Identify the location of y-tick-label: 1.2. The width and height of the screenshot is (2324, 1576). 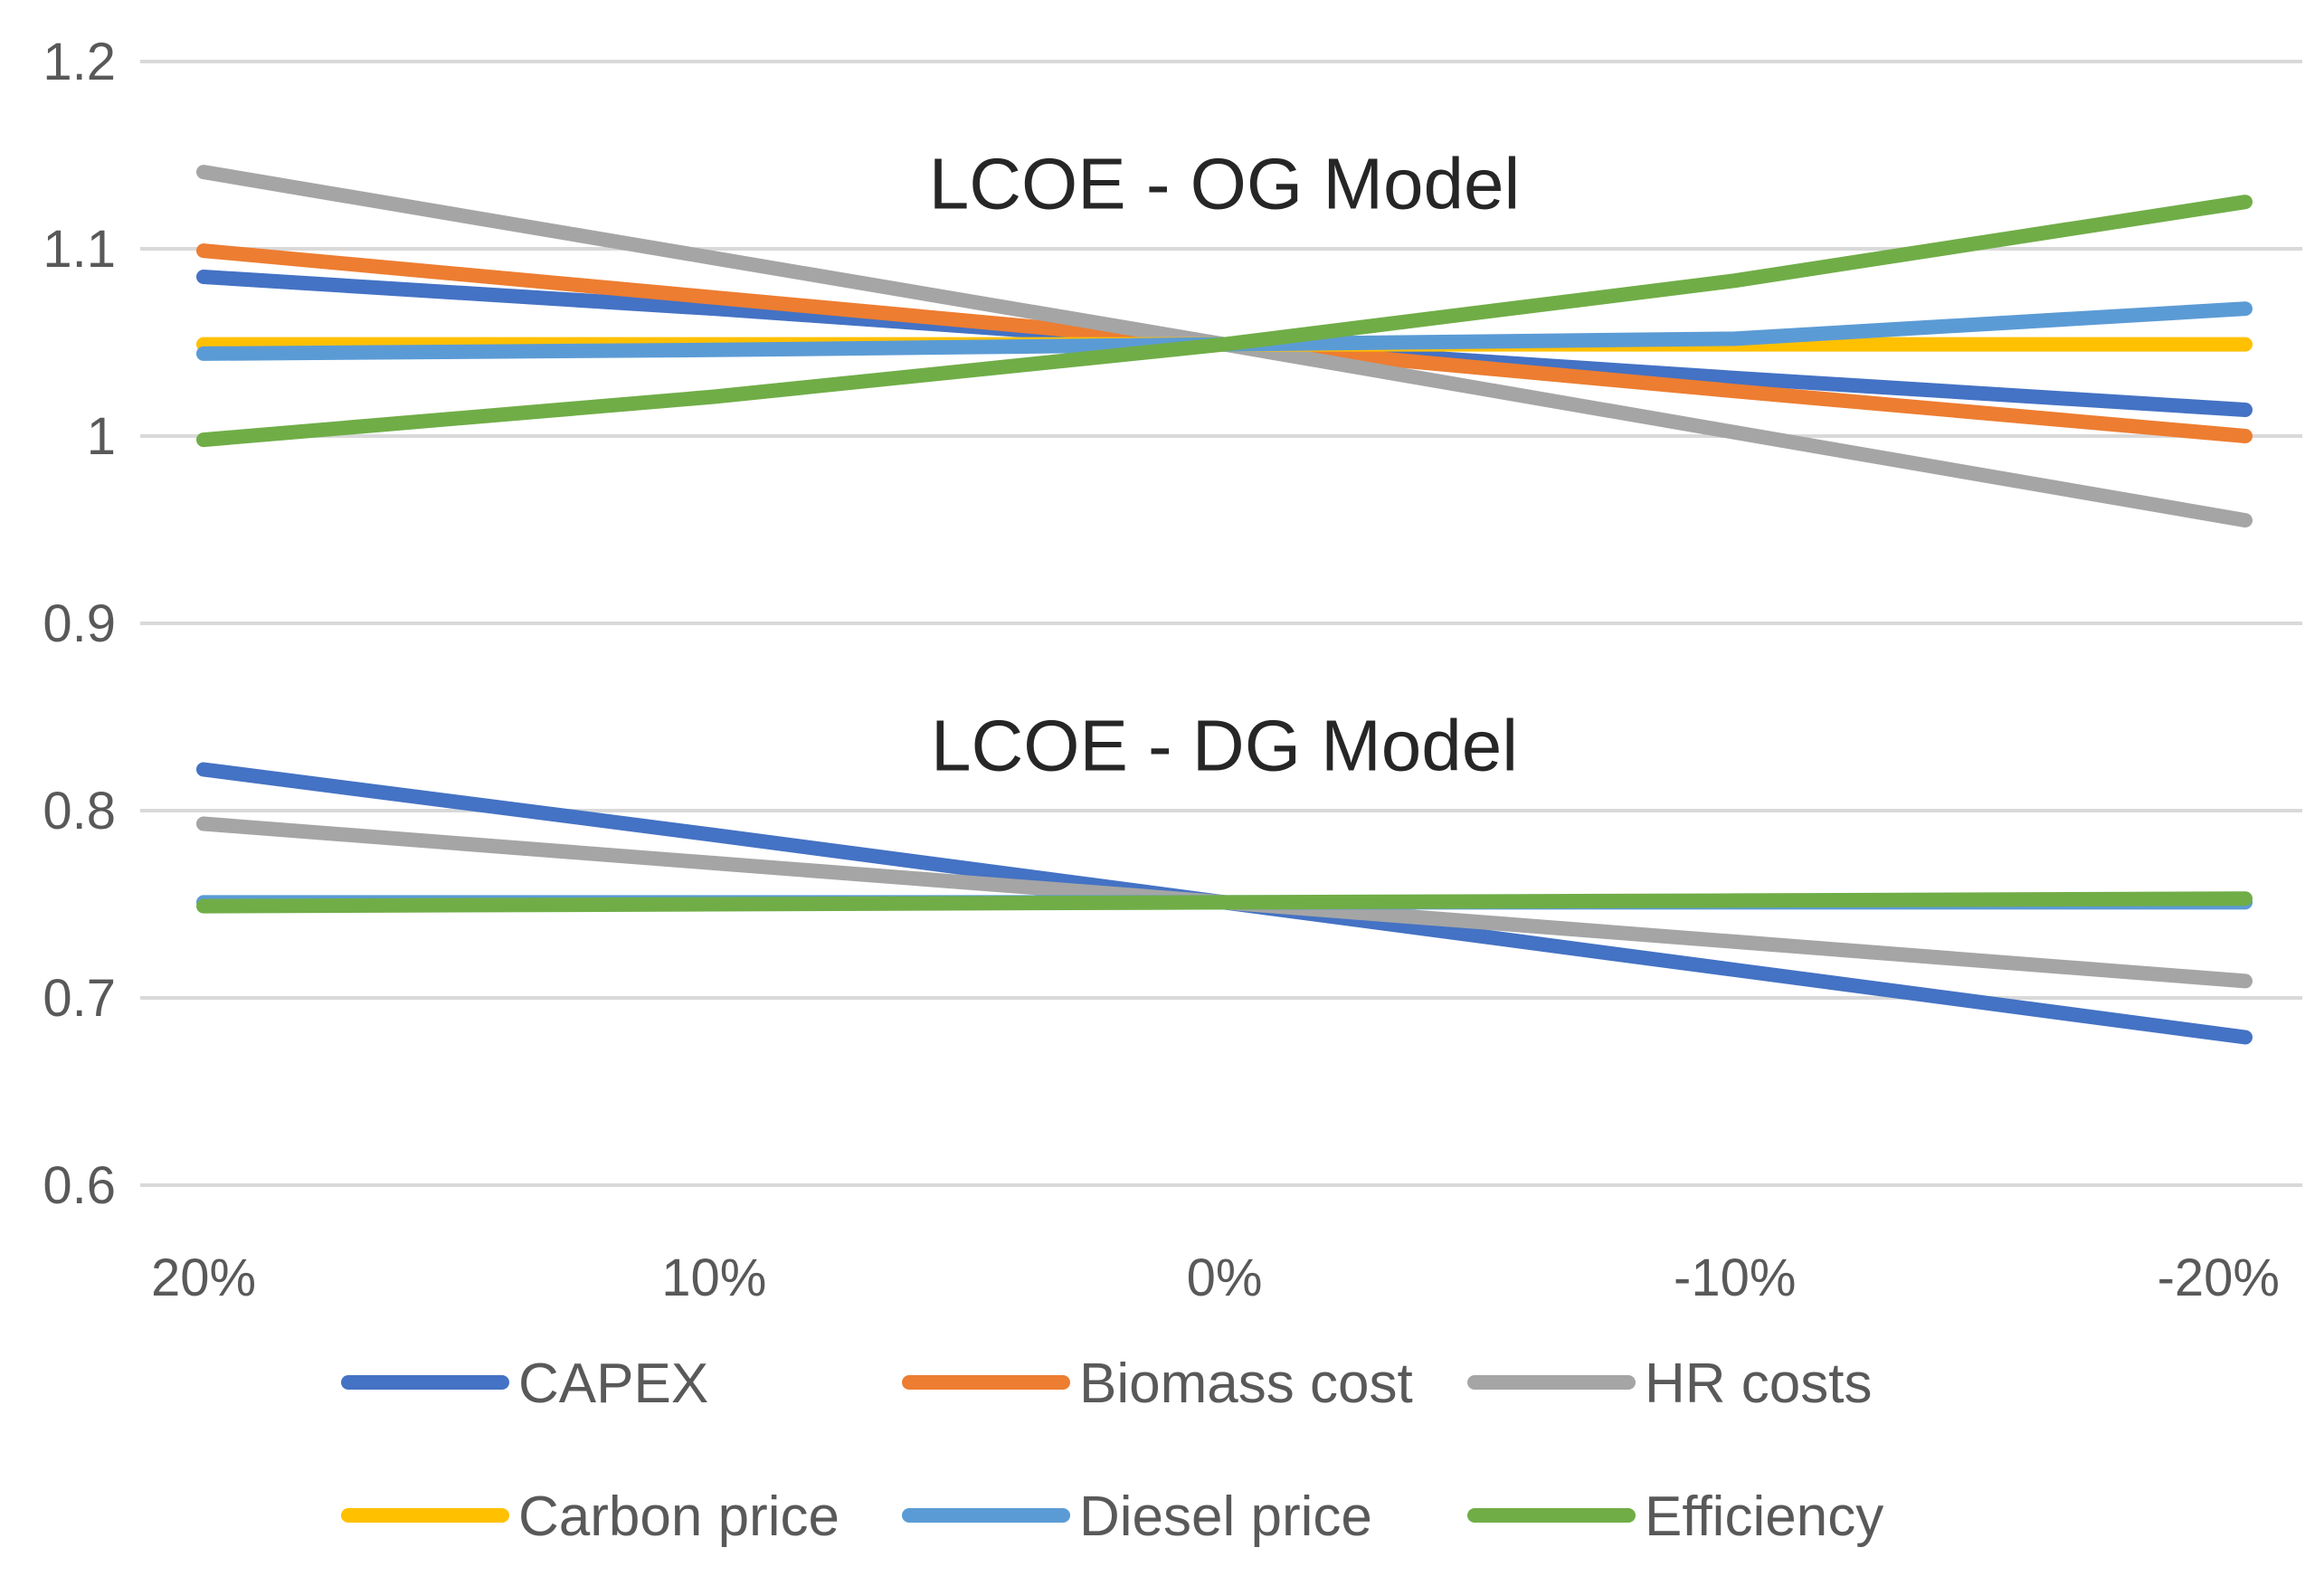
(79, 62).